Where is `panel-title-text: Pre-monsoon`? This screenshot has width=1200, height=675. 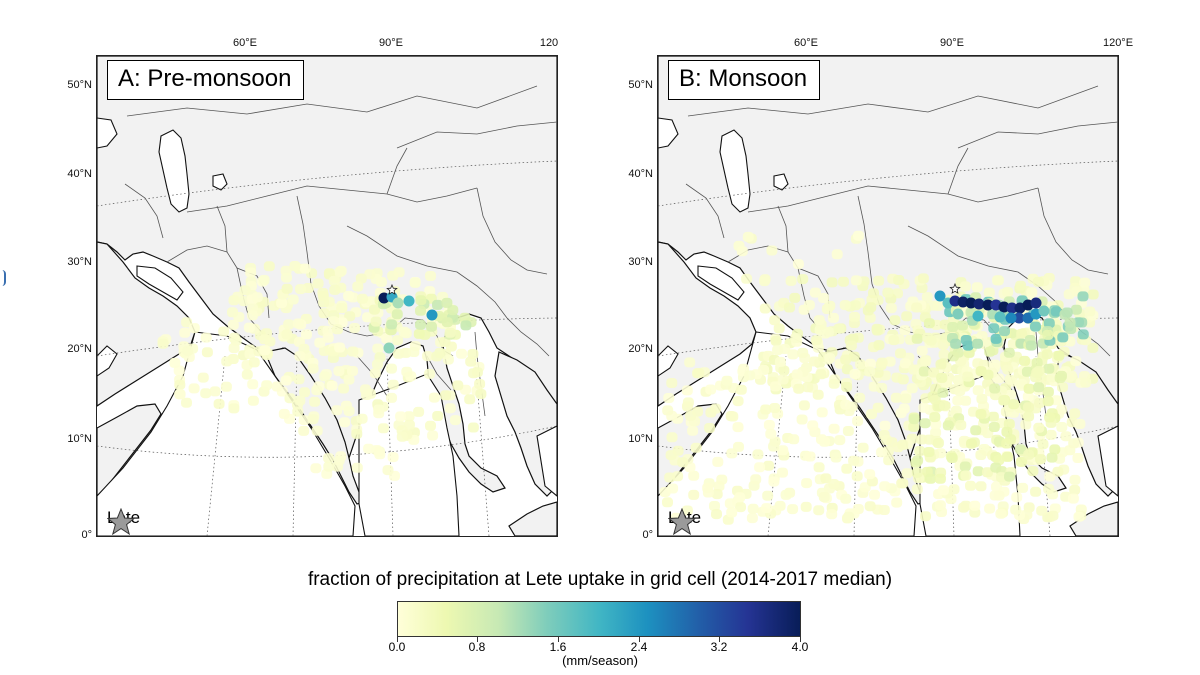
panel-title-text: Pre-monsoon is located at coordinates (219, 78).